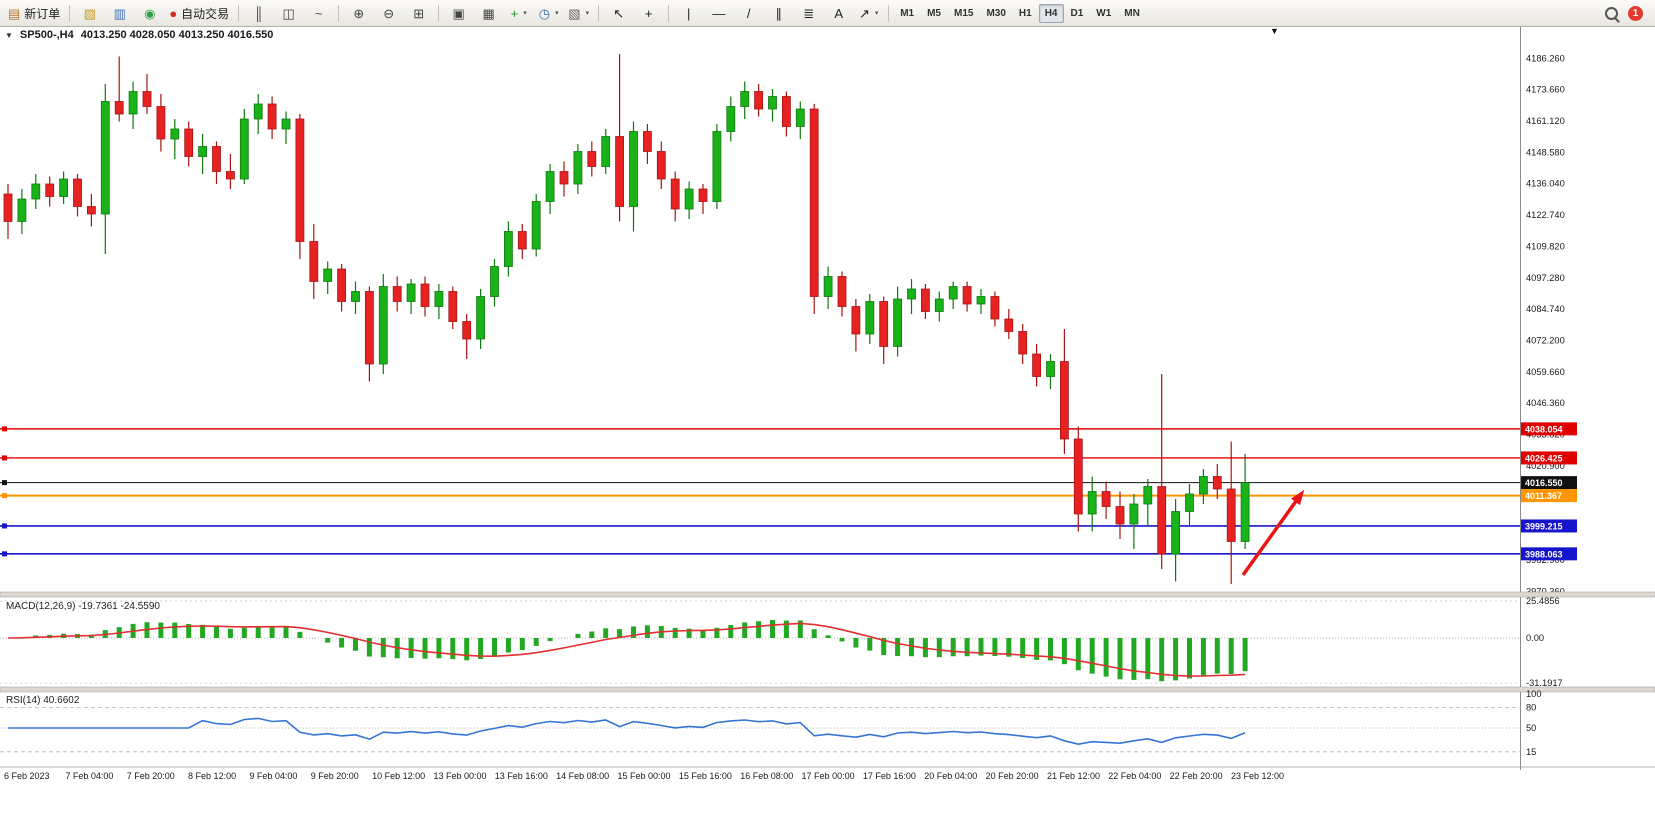 The height and width of the screenshot is (828, 1655). What do you see at coordinates (648, 13) in the screenshot?
I see `crosshair-tool-button: +` at bounding box center [648, 13].